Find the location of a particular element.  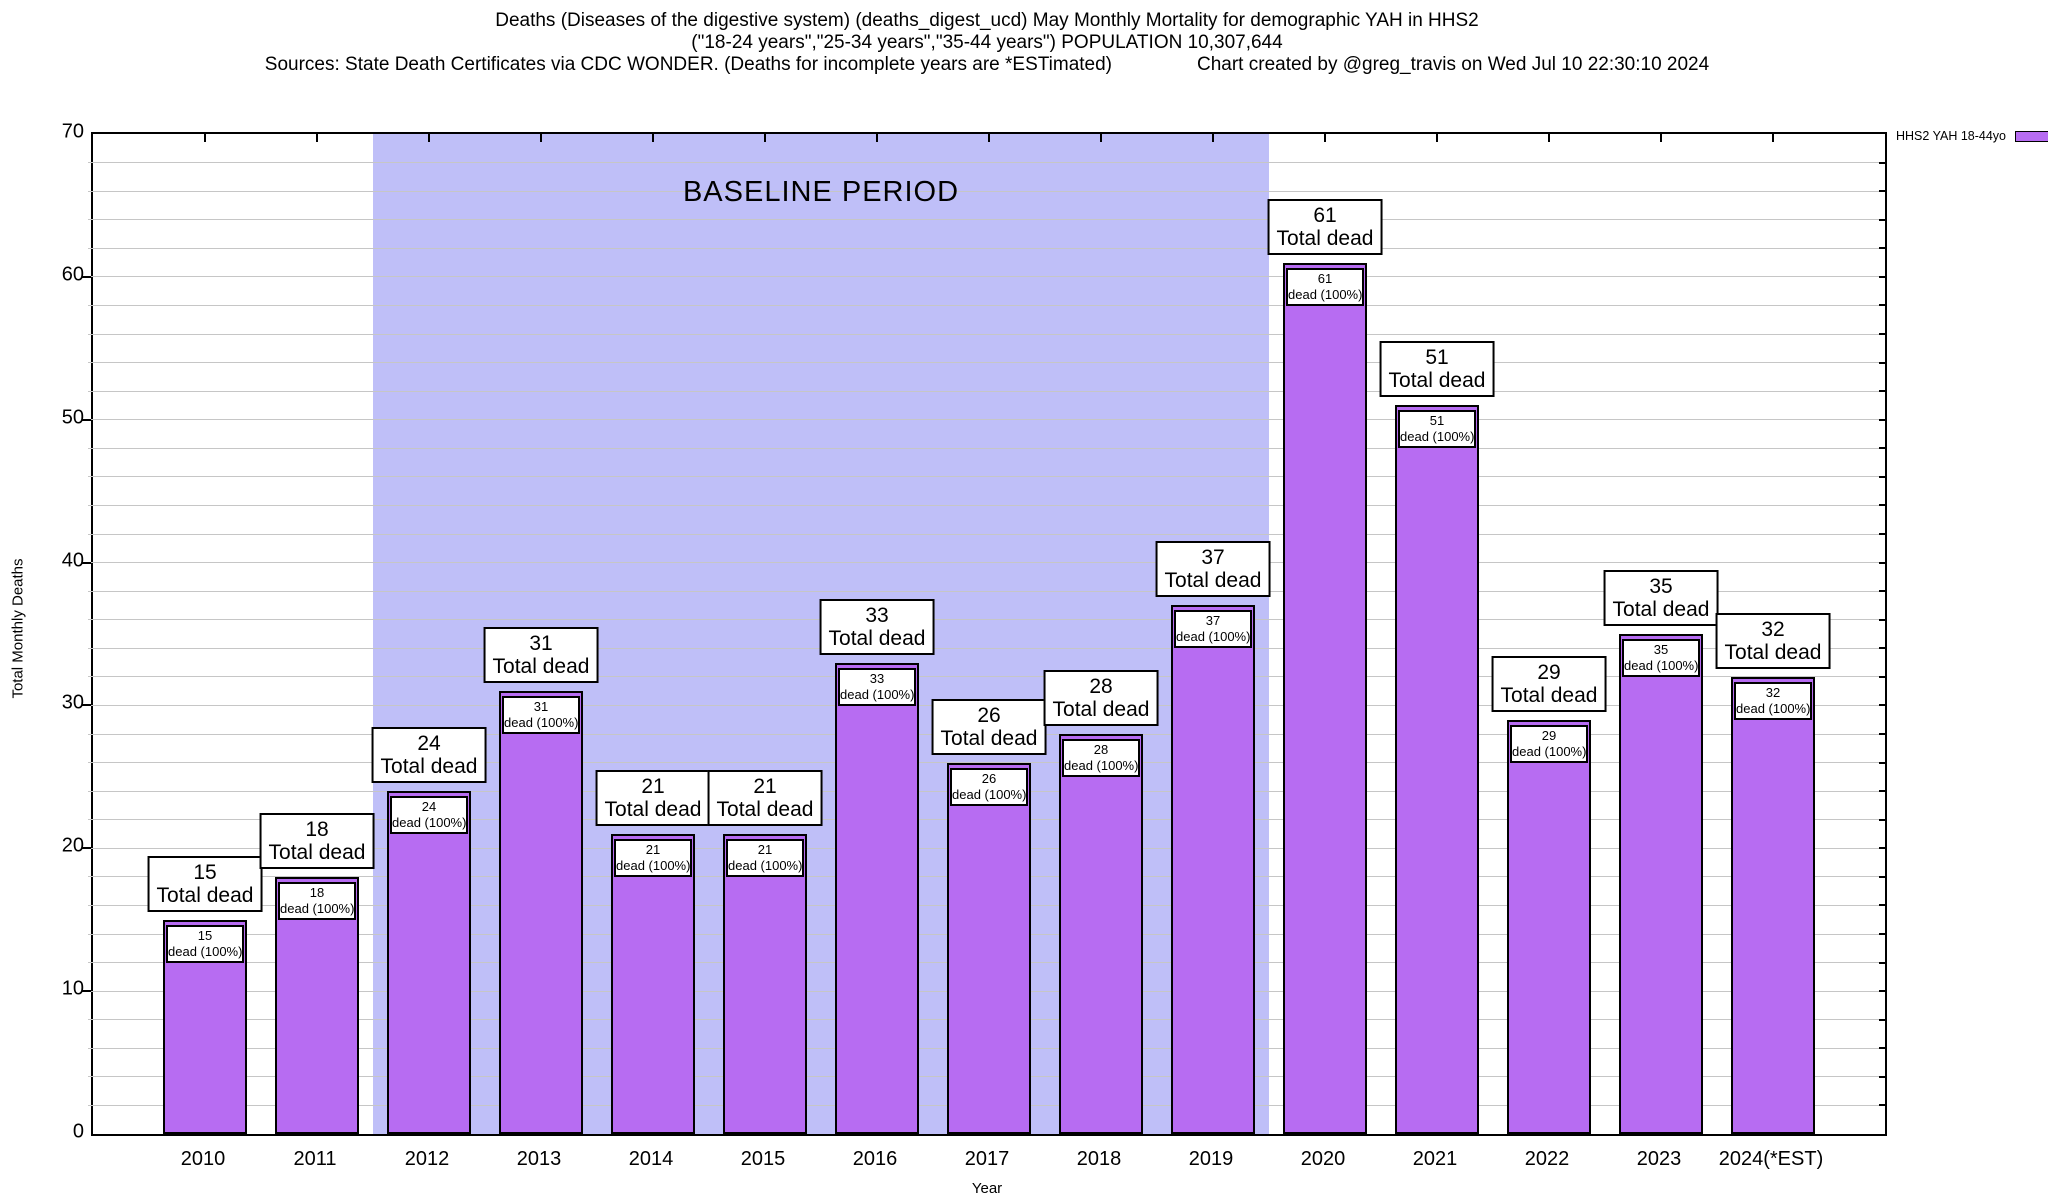

bar-2014 is located at coordinates (653, 984).